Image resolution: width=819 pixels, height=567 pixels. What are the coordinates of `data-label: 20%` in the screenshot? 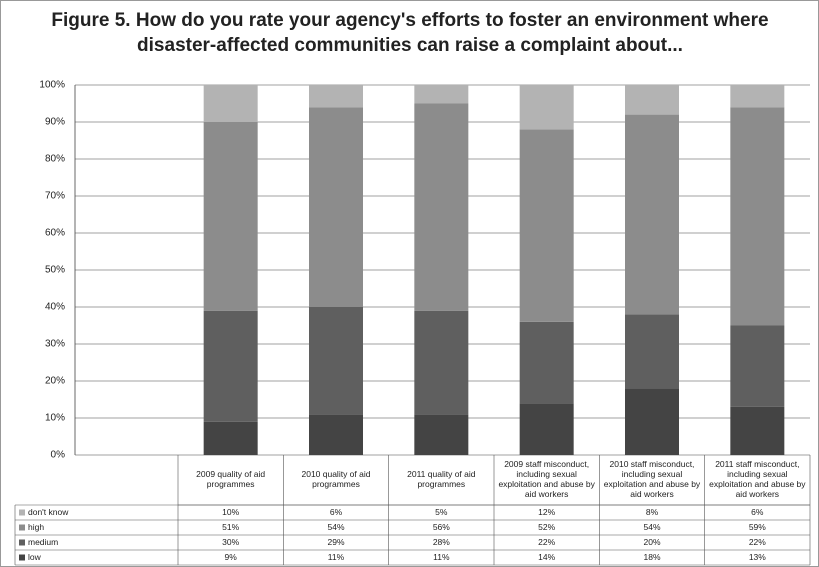 It's located at (651, 542).